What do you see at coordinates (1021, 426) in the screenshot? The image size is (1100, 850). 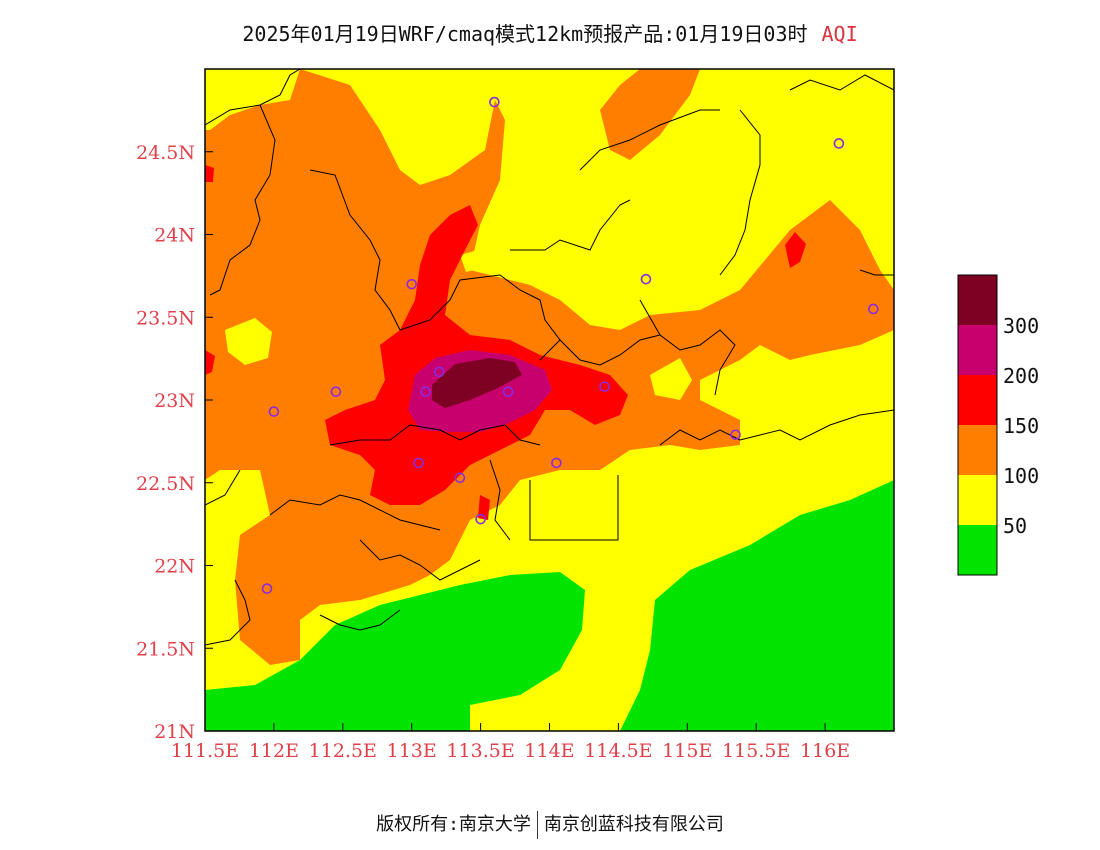 I see `legend-label: 150` at bounding box center [1021, 426].